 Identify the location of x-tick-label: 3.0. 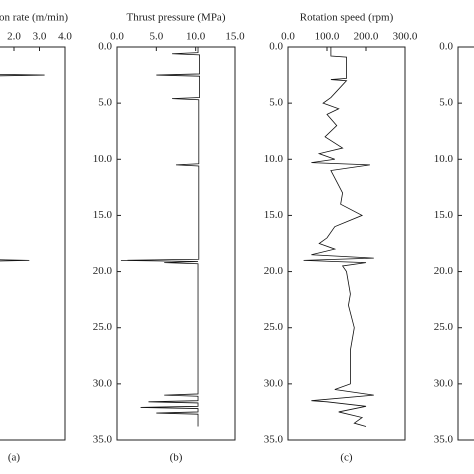
(40, 37).